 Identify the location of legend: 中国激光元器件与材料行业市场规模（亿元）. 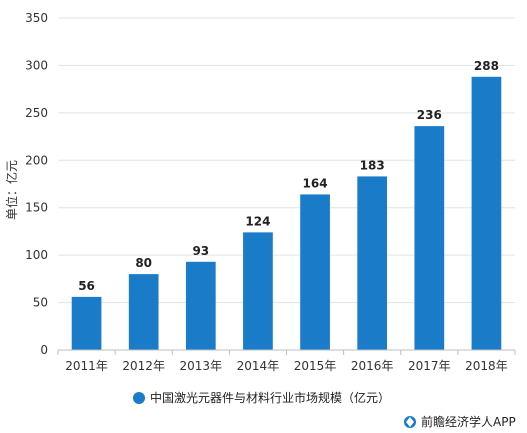
(261, 397).